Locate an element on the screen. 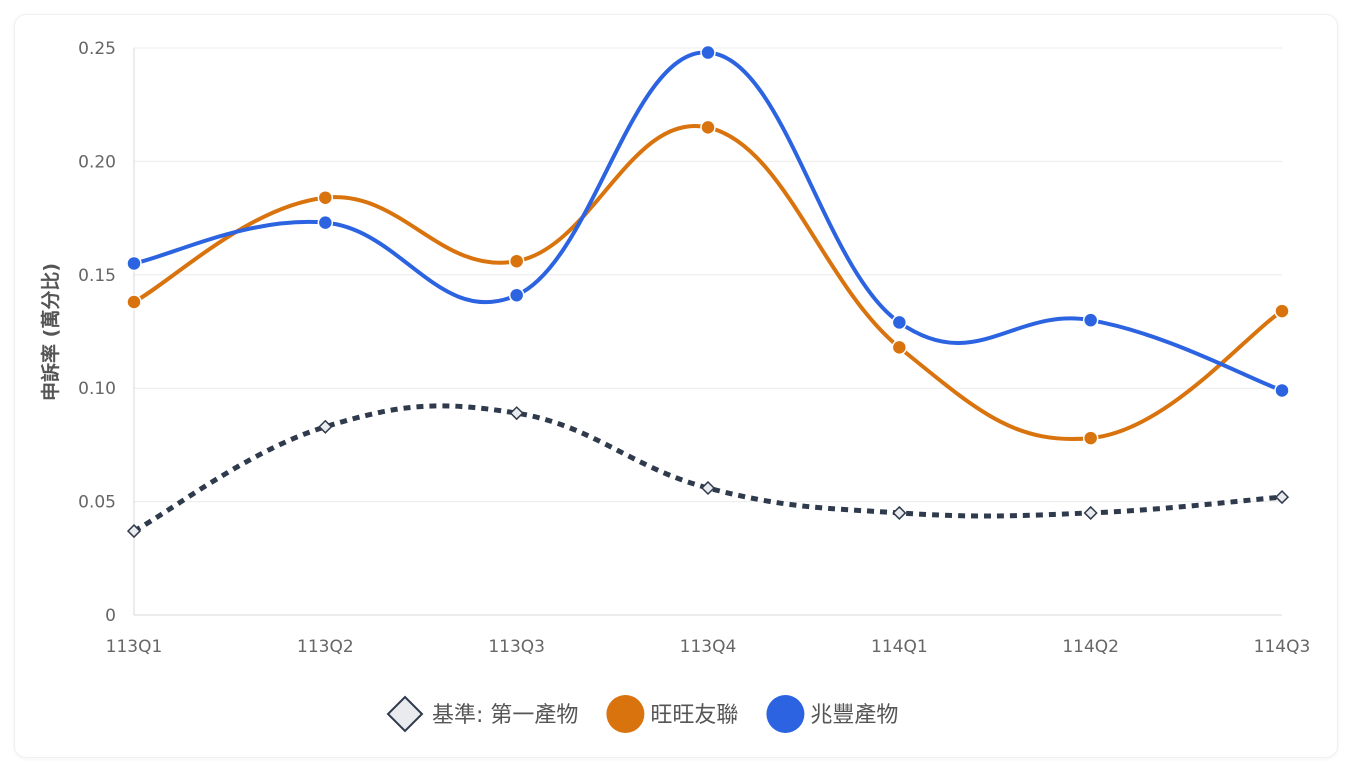 The width and height of the screenshot is (1350, 769). legend-item: 旺旺友聯 is located at coordinates (672, 714).